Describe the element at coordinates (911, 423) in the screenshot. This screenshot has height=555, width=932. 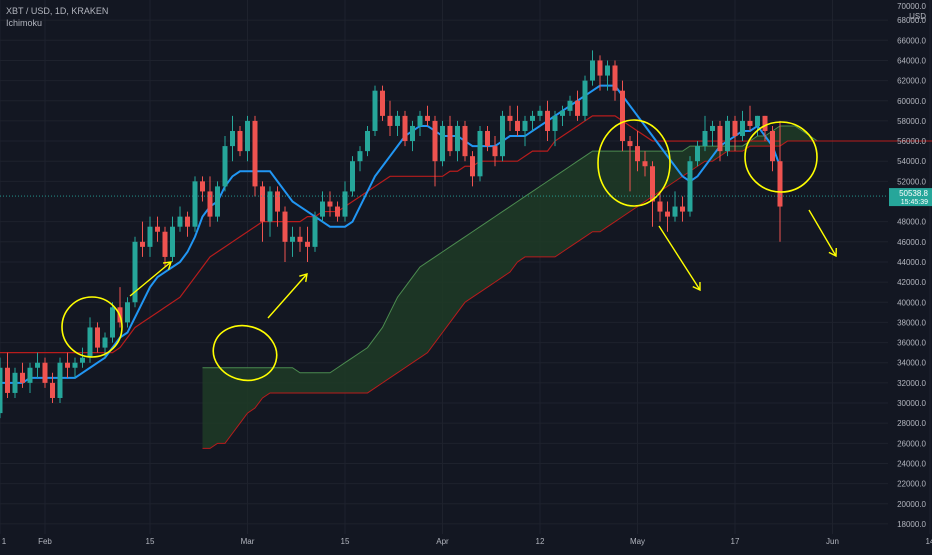
I see `price-tick-label: 28000.0` at that location.